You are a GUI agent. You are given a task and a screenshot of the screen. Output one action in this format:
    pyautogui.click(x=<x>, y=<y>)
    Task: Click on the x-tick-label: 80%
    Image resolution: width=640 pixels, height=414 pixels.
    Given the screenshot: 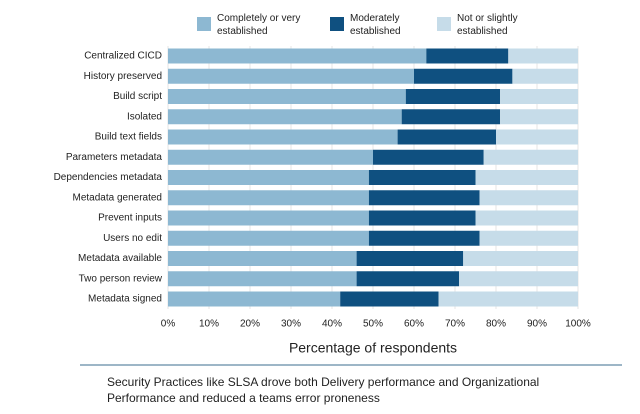 What is the action you would take?
    pyautogui.click(x=496, y=324)
    